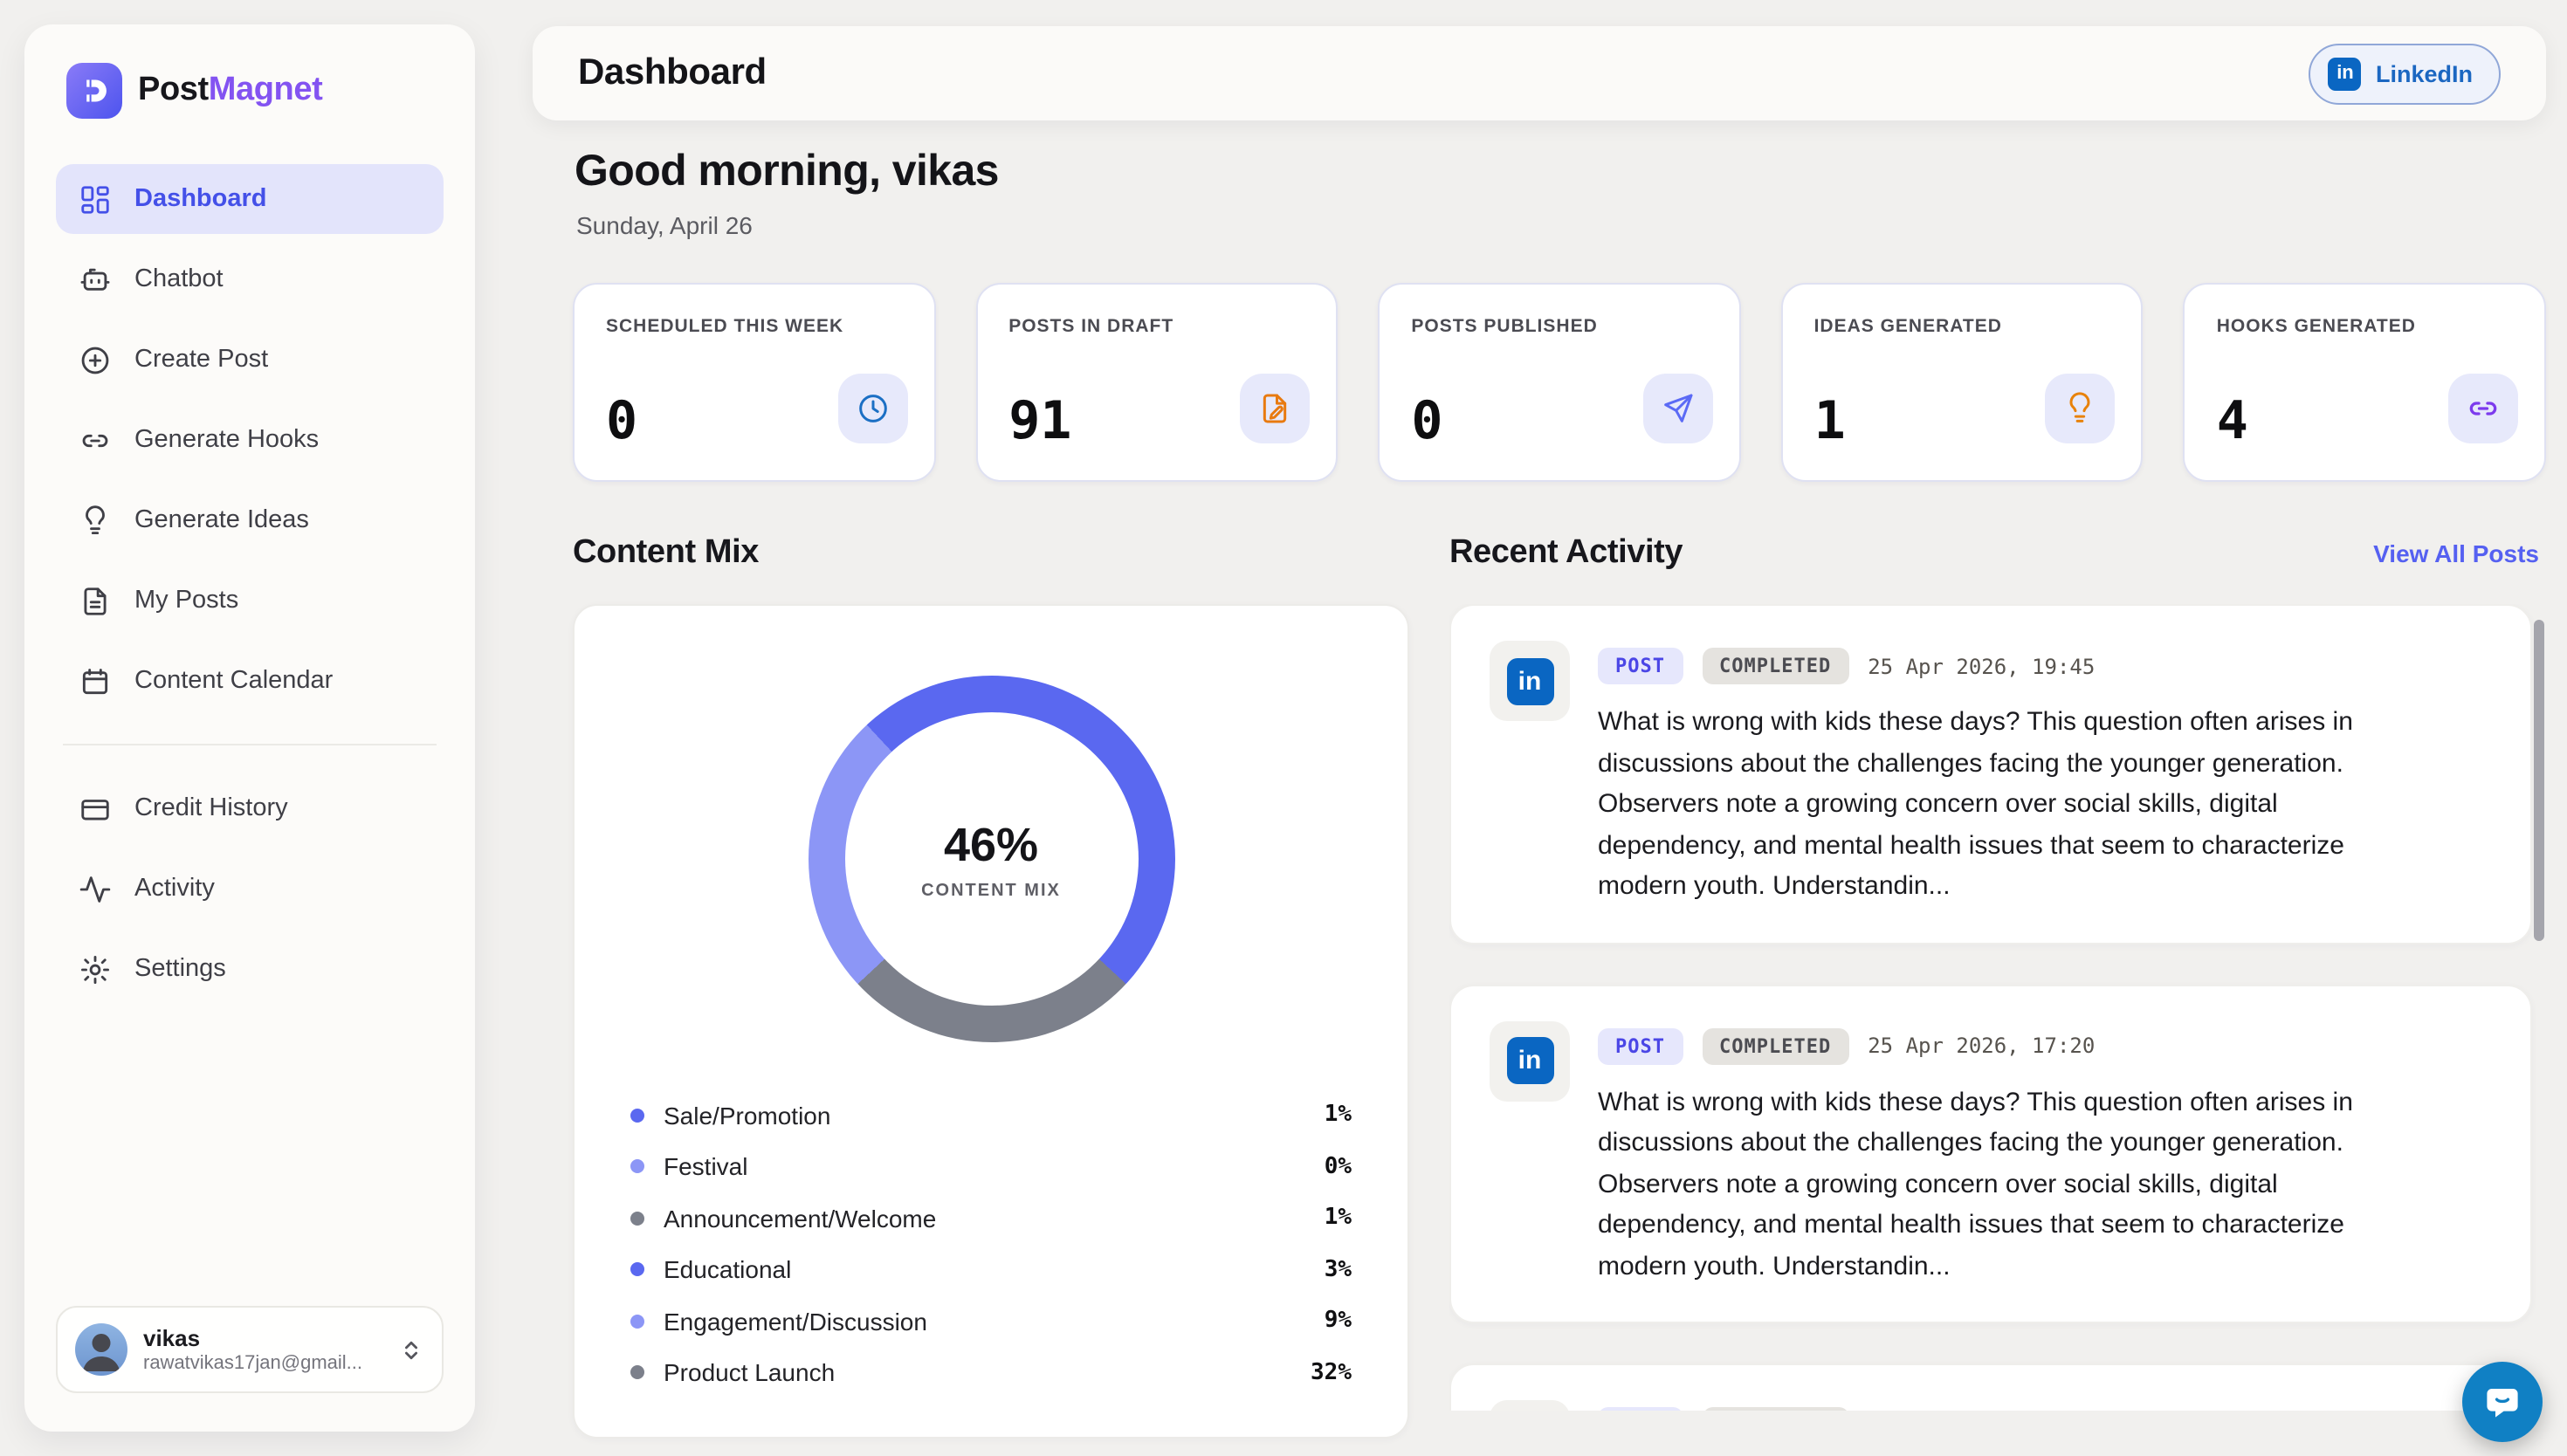  What do you see at coordinates (227, 440) in the screenshot?
I see `sidebar-item-label: Generate Hooks` at bounding box center [227, 440].